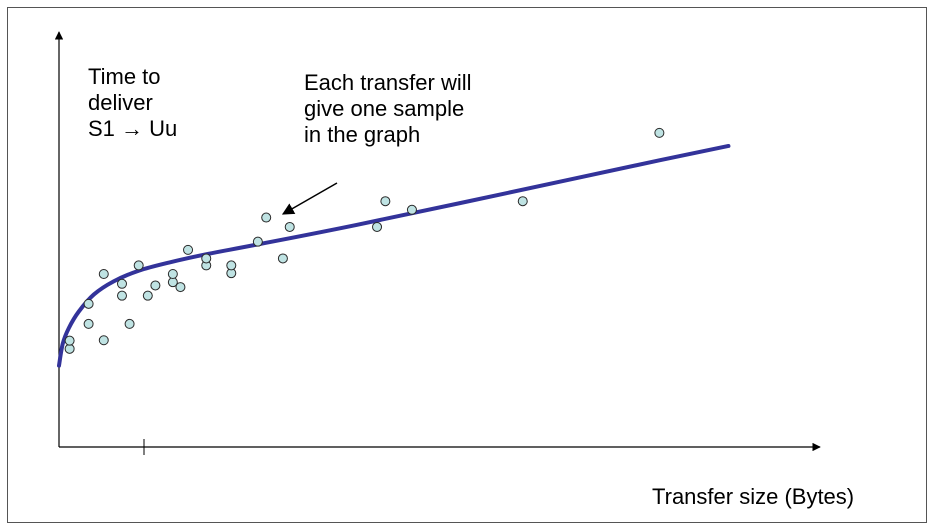  What do you see at coordinates (124, 76) in the screenshot?
I see `y-axis-label-line: Time to` at bounding box center [124, 76].